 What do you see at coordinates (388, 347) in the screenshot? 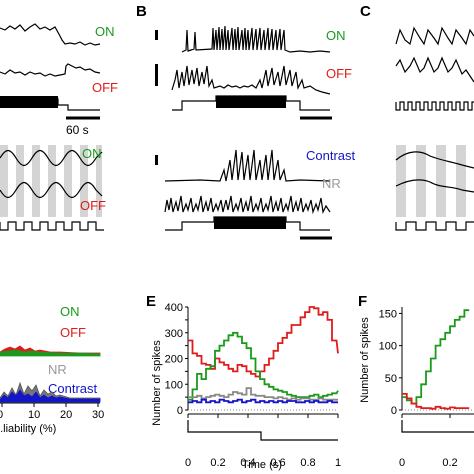
I see `panel-f-ytick-label: 100` at bounding box center [388, 347].